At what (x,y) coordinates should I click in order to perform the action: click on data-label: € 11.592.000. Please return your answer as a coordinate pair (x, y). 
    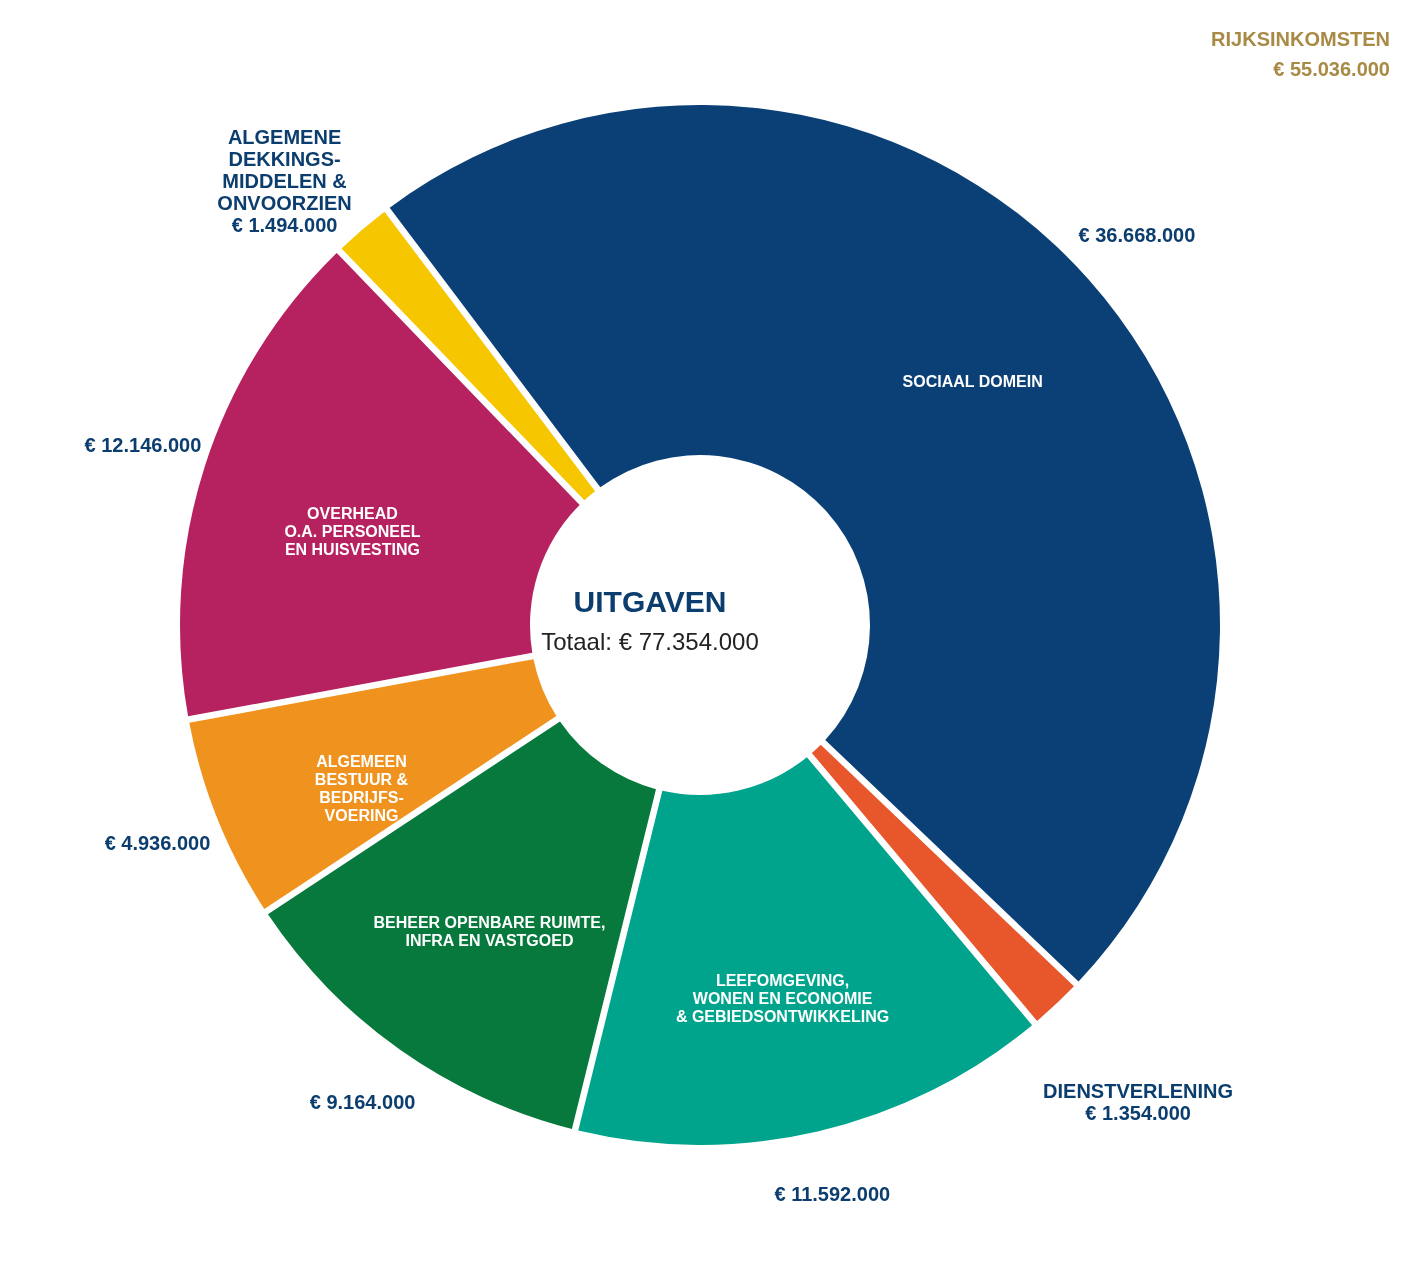
    Looking at the image, I should click on (832, 1193).